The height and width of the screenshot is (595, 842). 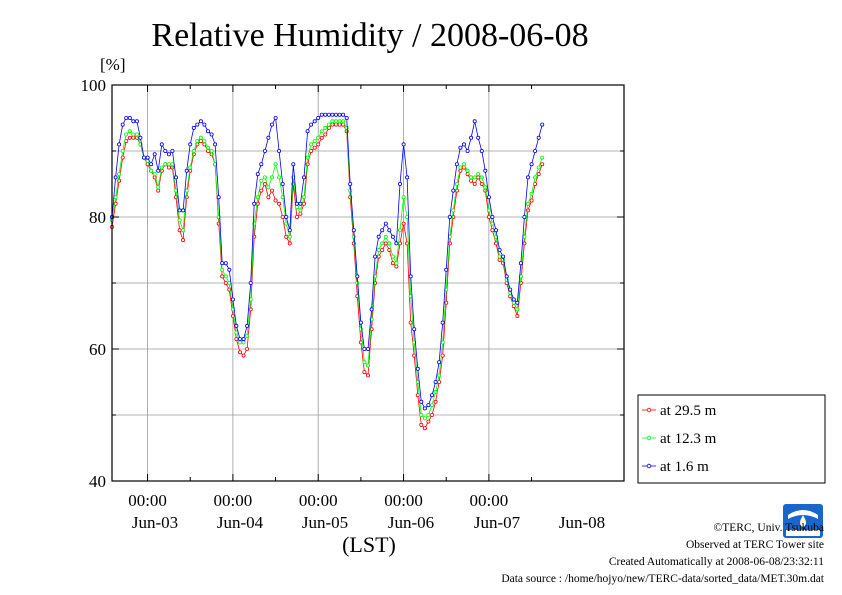 I want to click on x-tick-day-label: Jun-08, so click(x=582, y=522).